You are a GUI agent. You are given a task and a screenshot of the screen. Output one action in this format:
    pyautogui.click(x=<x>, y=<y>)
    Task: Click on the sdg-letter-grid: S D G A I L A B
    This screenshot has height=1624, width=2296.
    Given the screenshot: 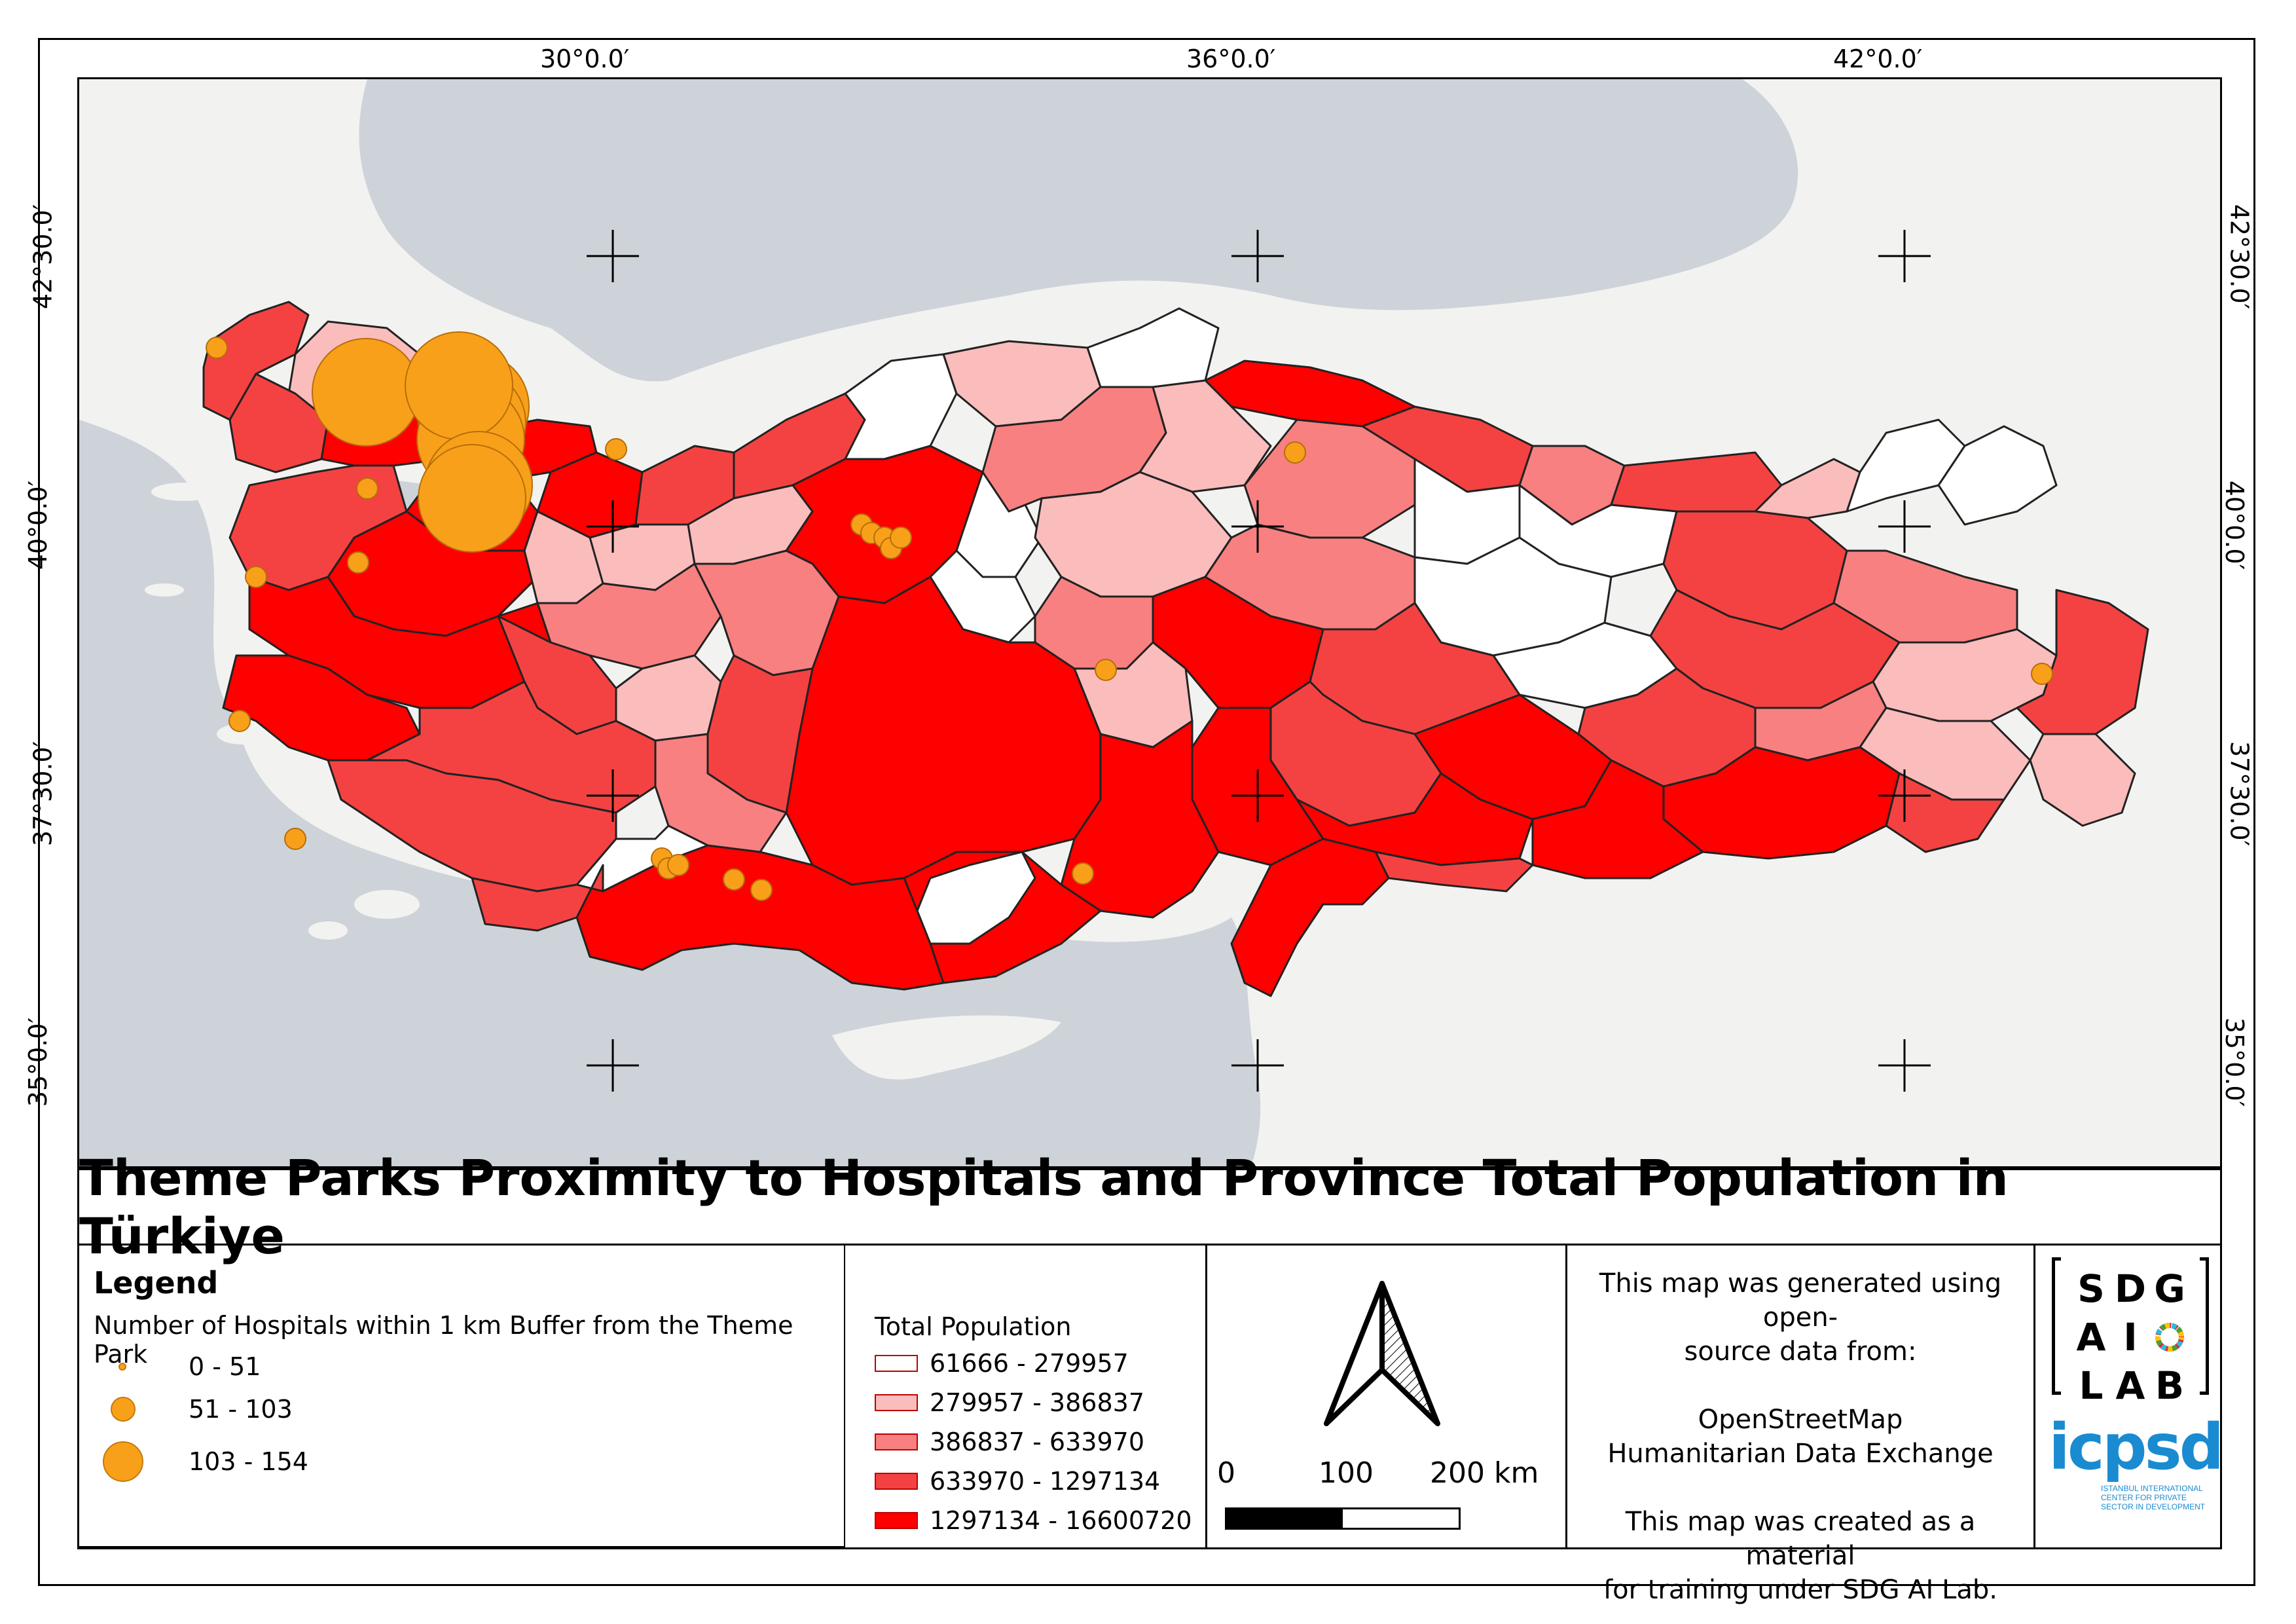 What is the action you would take?
    pyautogui.click(x=2130, y=1337)
    